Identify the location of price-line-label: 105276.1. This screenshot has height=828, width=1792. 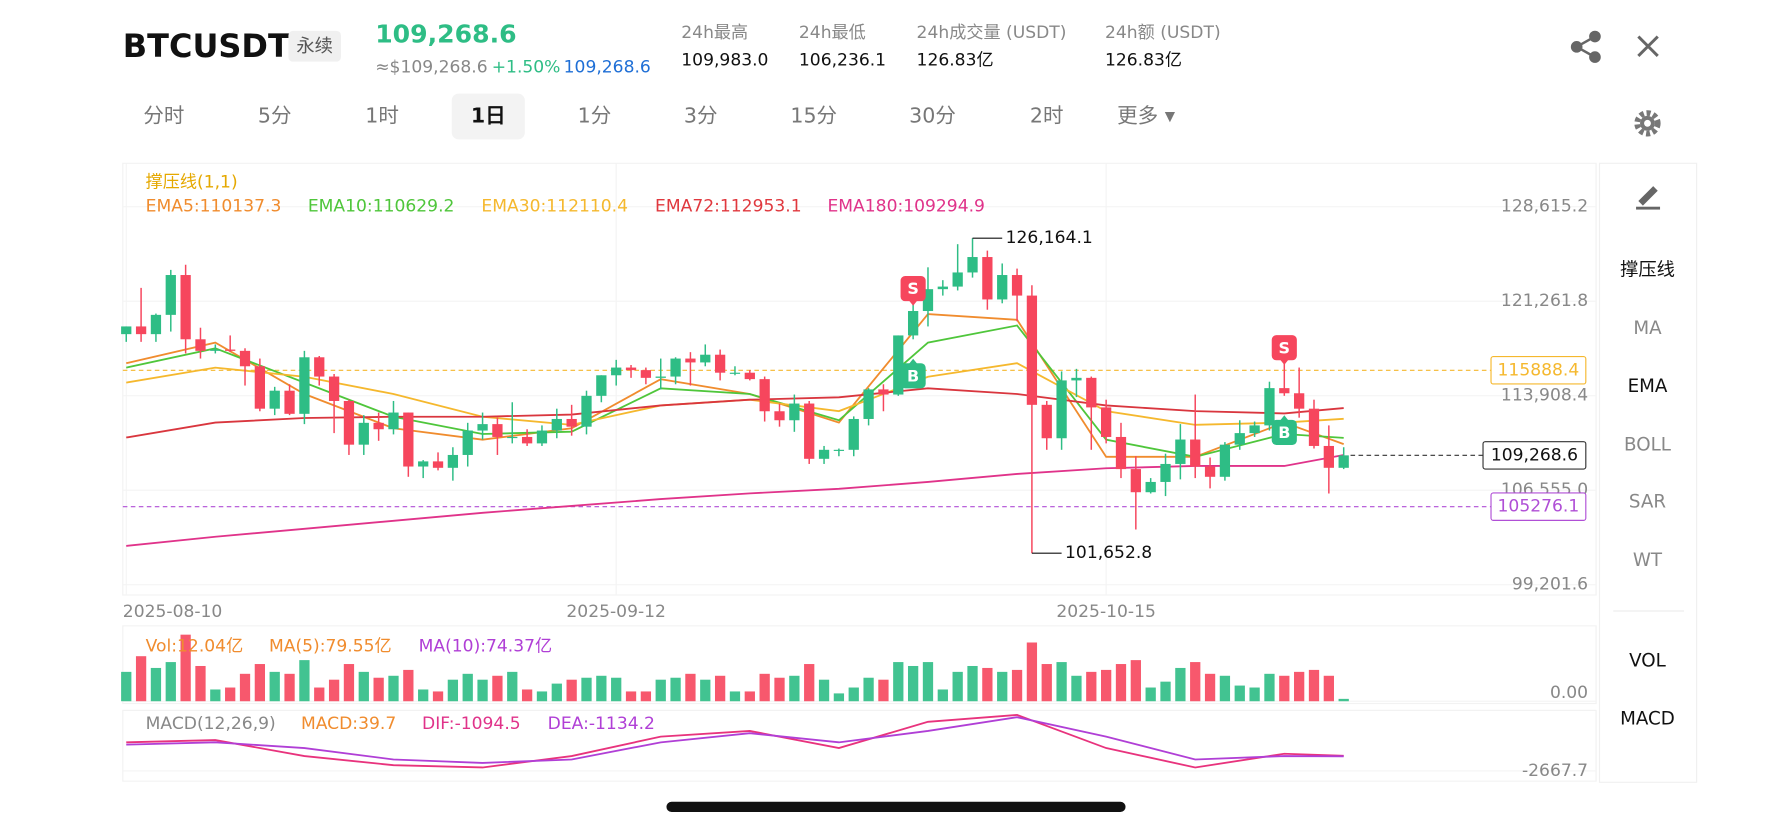
(1539, 507).